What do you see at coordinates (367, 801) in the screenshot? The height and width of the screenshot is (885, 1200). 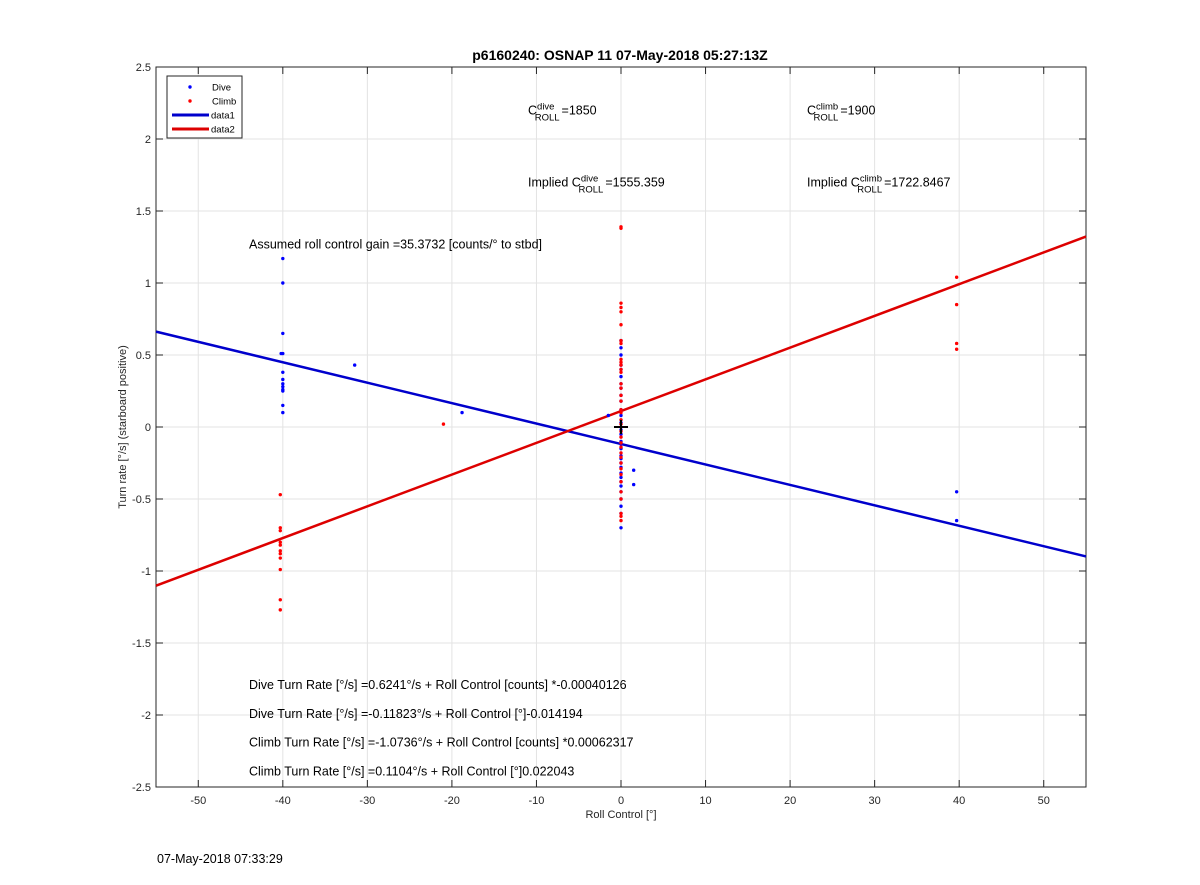 I see `x-tick-label: -30` at bounding box center [367, 801].